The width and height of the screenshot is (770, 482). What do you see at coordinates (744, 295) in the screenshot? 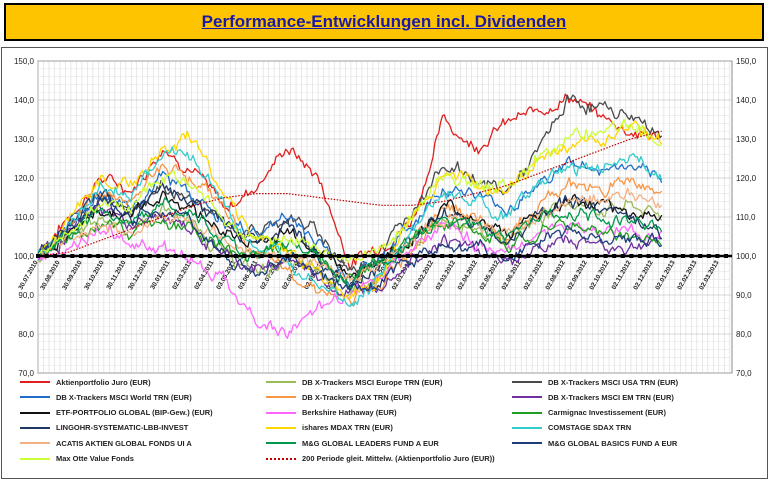
I see `y-tick-label-right: 90,0` at bounding box center [744, 295].